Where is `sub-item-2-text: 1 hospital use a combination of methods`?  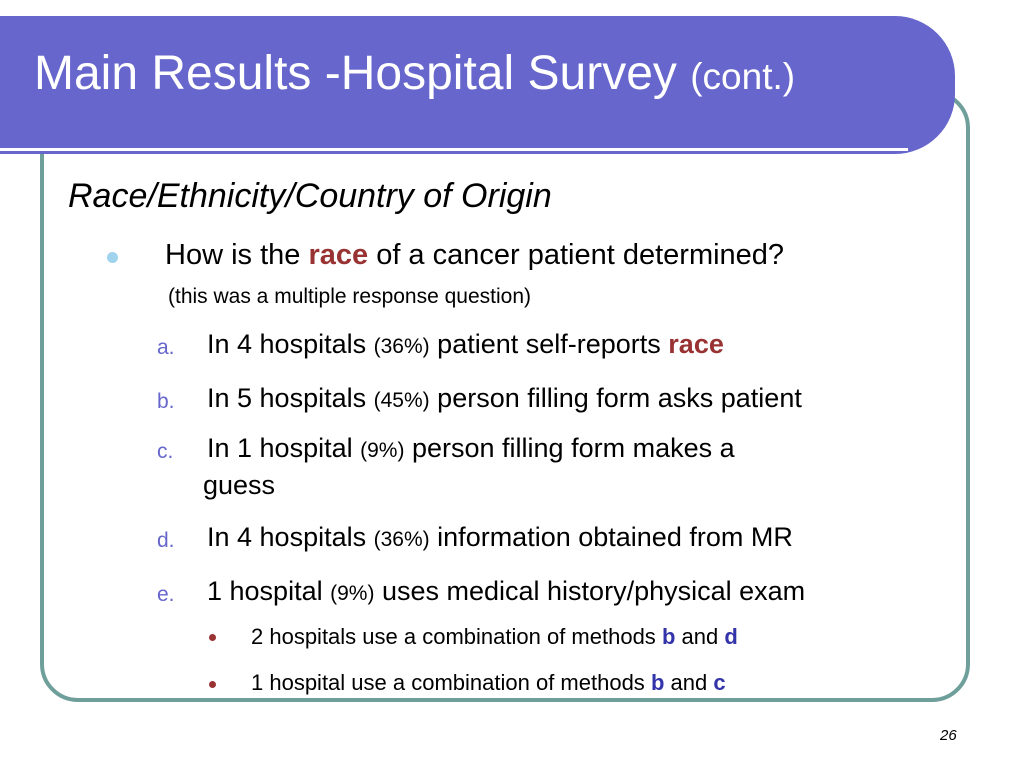 sub-item-2-text: 1 hospital use a combination of methods is located at coordinates (448, 682).